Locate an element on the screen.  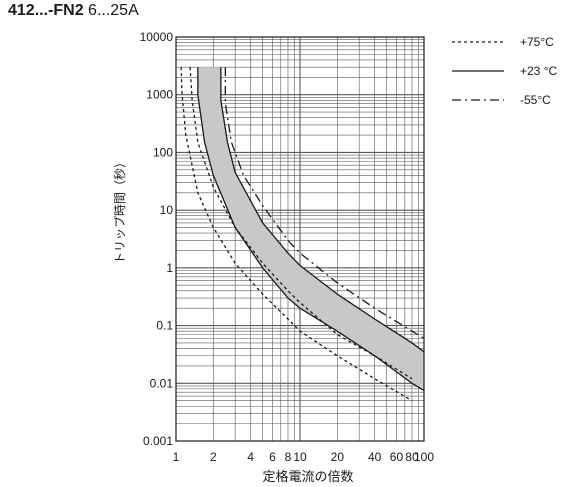
model-code: 412...-FN2 is located at coordinates (46, 10).